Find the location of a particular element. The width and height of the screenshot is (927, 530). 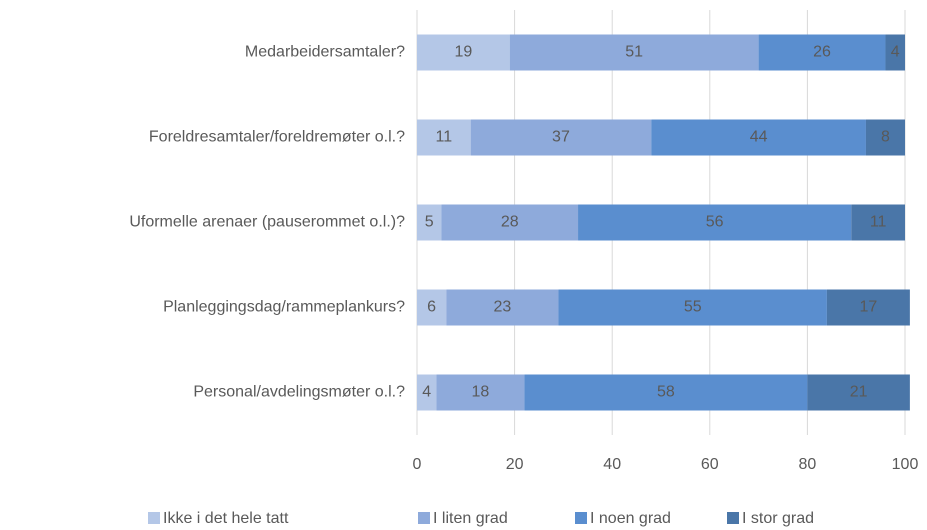

legend-label: I liten grad is located at coordinates (470, 518).